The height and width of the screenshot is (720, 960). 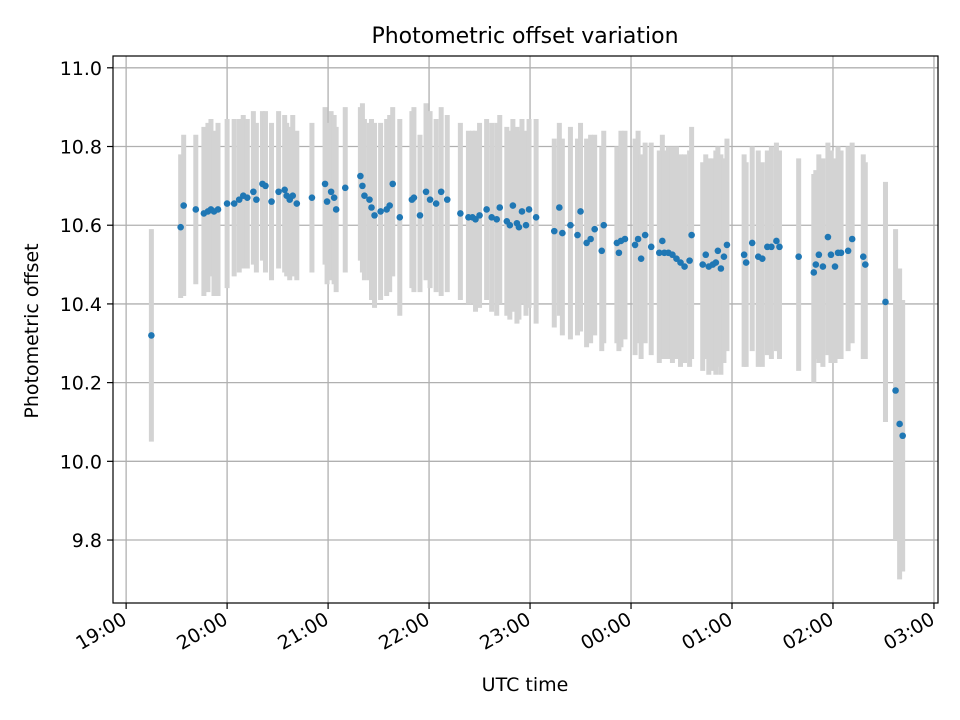 What do you see at coordinates (81, 462) in the screenshot?
I see `y-tick-label: 10.0` at bounding box center [81, 462].